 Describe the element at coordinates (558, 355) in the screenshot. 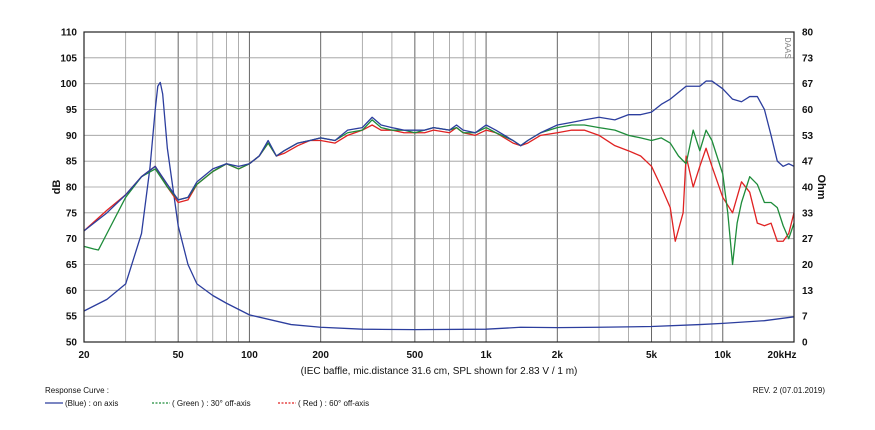

I see `x-tick-label: 2k` at that location.